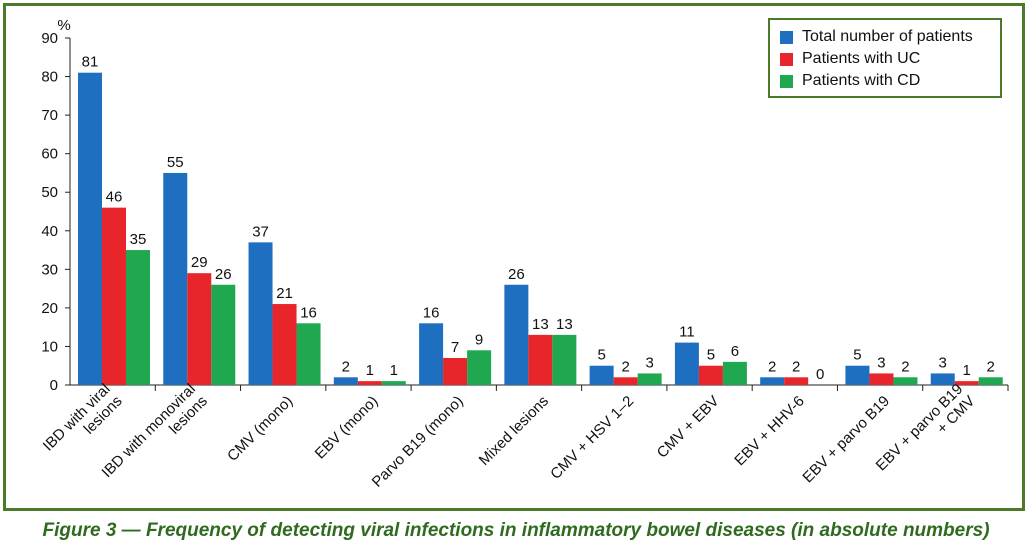 The height and width of the screenshot is (546, 1032). I want to click on x-tick-label: CMV + EBV, so click(688, 427).